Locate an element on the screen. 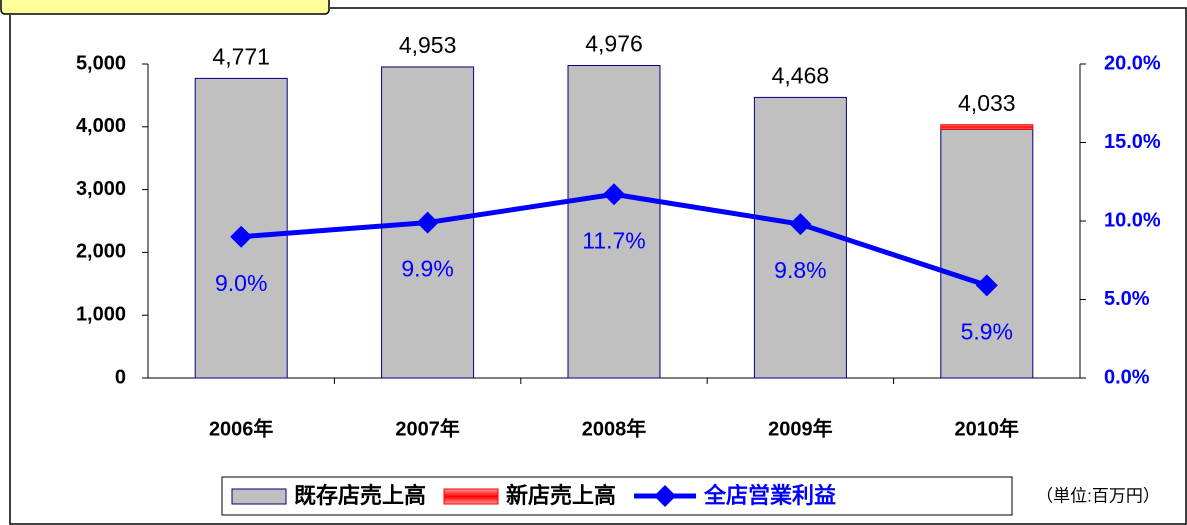  total-label: 4,771 is located at coordinates (241, 56).